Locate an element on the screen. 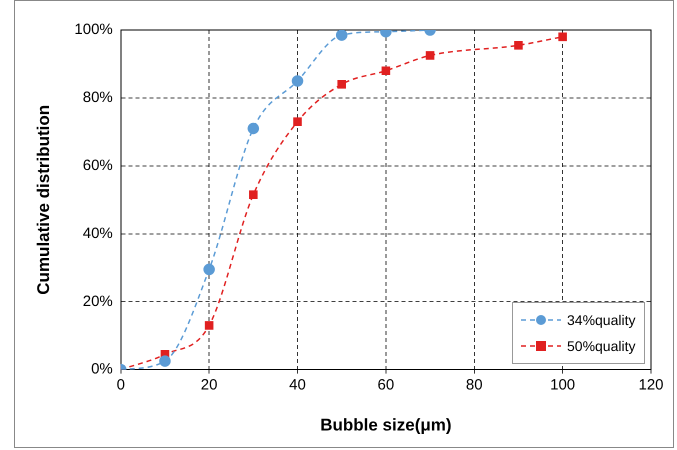  y-tick-label: 40% is located at coordinates (97, 233).